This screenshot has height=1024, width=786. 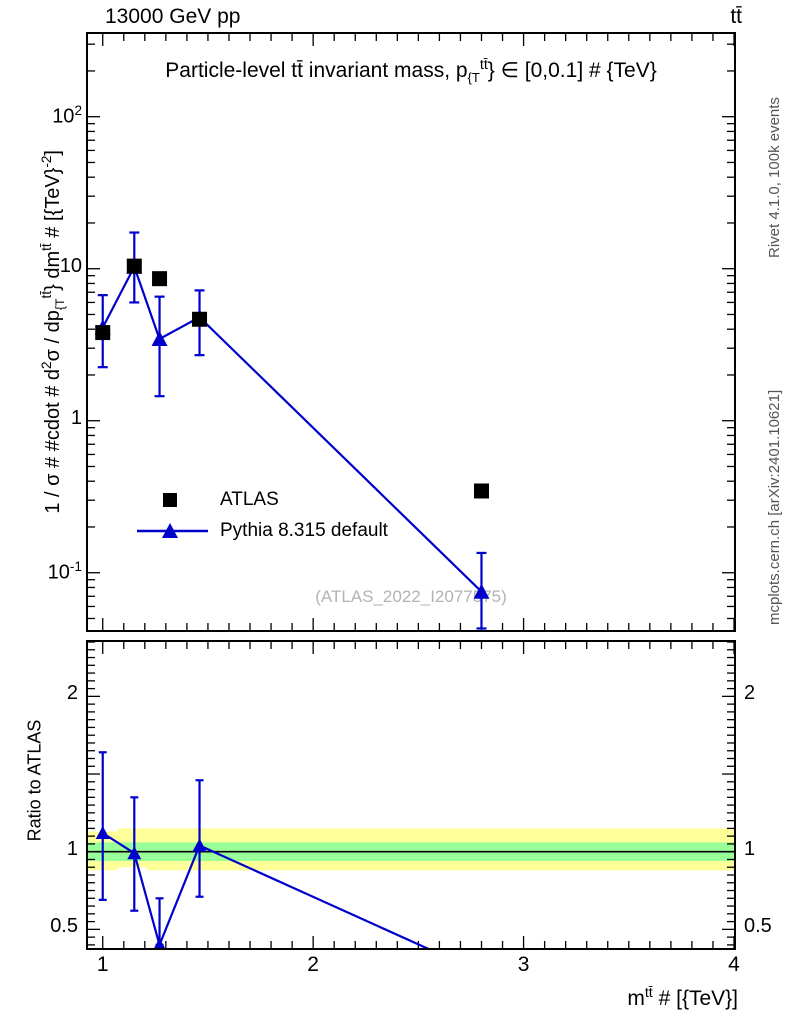 What do you see at coordinates (636, 998) in the screenshot?
I see `xlabel-m: m` at bounding box center [636, 998].